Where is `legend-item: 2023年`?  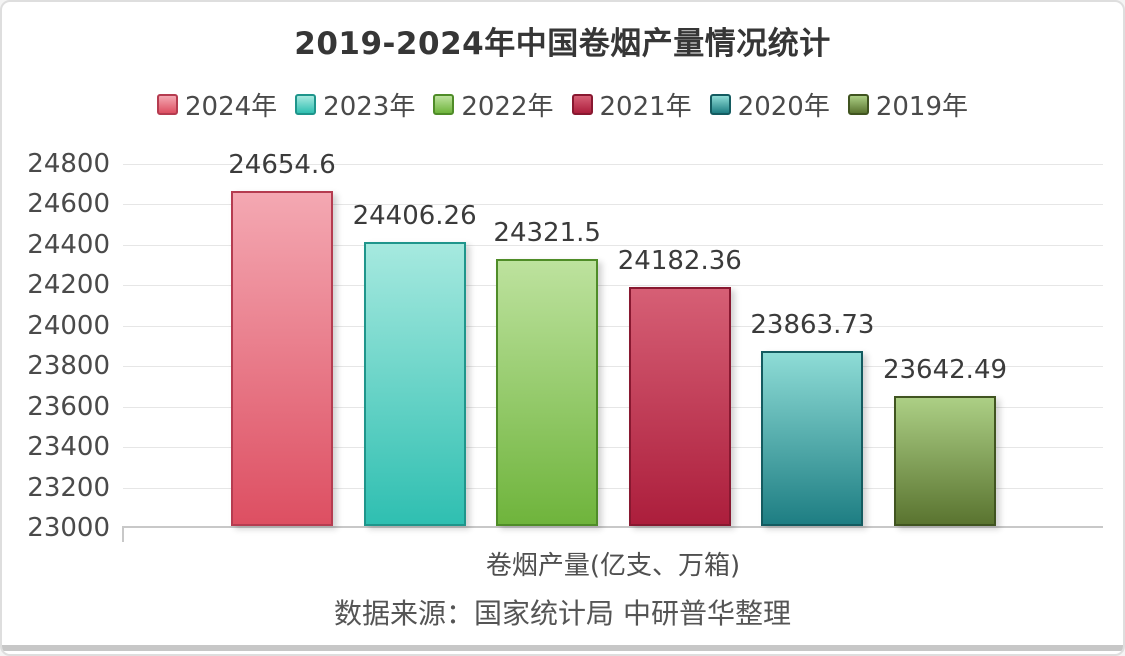 legend-item: 2023年 is located at coordinates (355, 104).